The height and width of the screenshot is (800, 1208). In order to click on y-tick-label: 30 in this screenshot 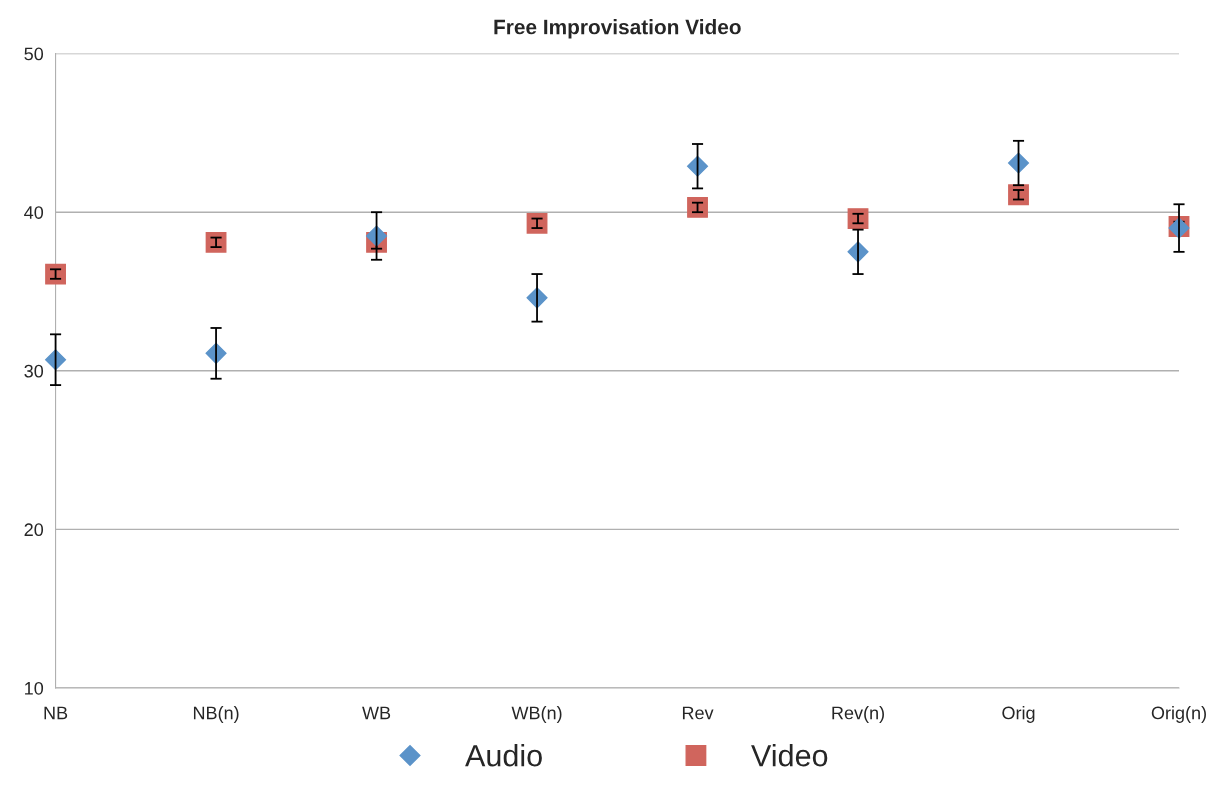, I will do `click(34, 371)`.